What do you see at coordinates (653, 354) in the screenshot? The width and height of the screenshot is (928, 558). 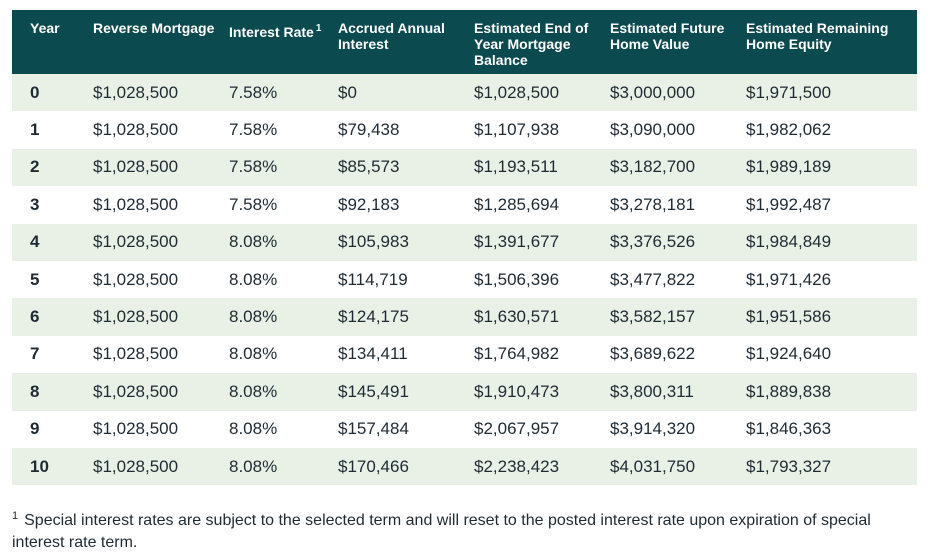 I see `cell-future-home-value: $3,689,622` at bounding box center [653, 354].